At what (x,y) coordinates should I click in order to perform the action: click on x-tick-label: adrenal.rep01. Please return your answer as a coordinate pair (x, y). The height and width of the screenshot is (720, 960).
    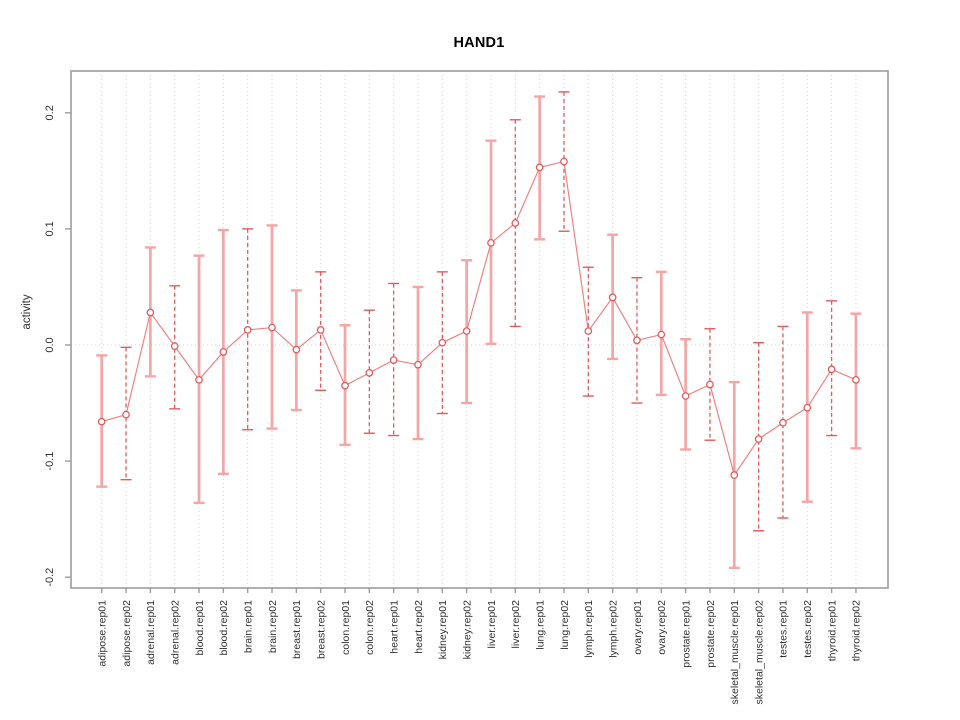
    Looking at the image, I should click on (151, 632).